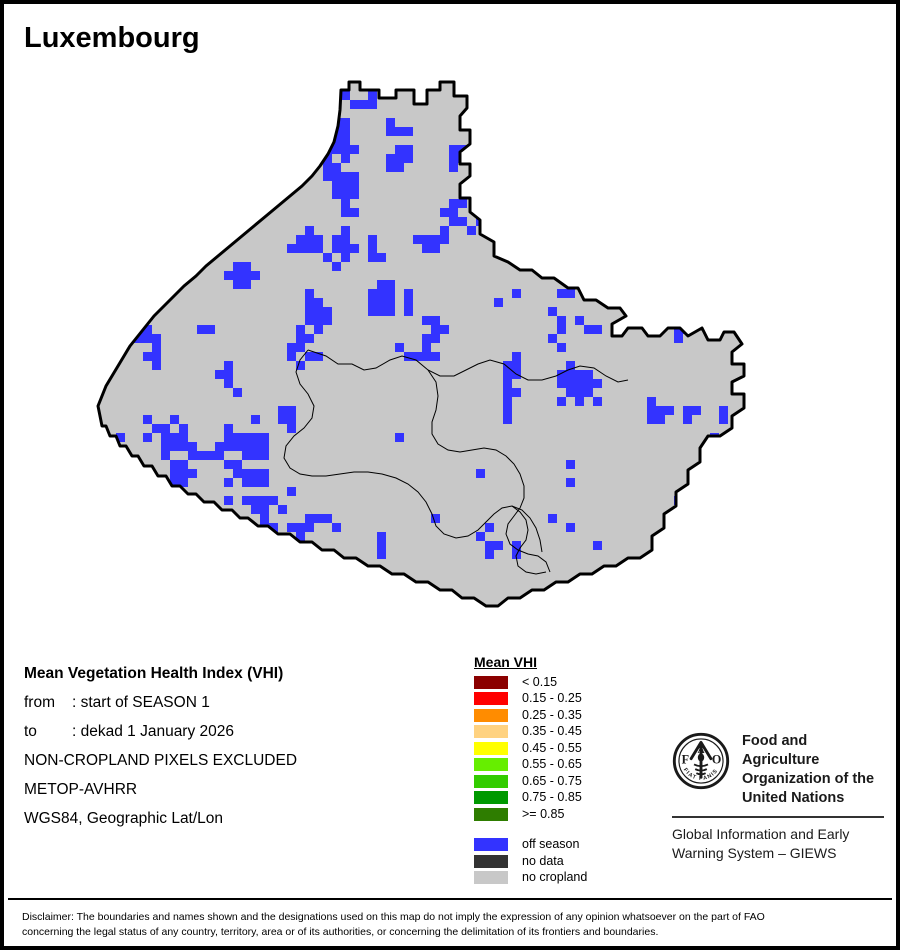 Image resolution: width=900 pixels, height=950 pixels. Describe the element at coordinates (39, 702) in the screenshot. I see `caption-from-key: from` at that location.